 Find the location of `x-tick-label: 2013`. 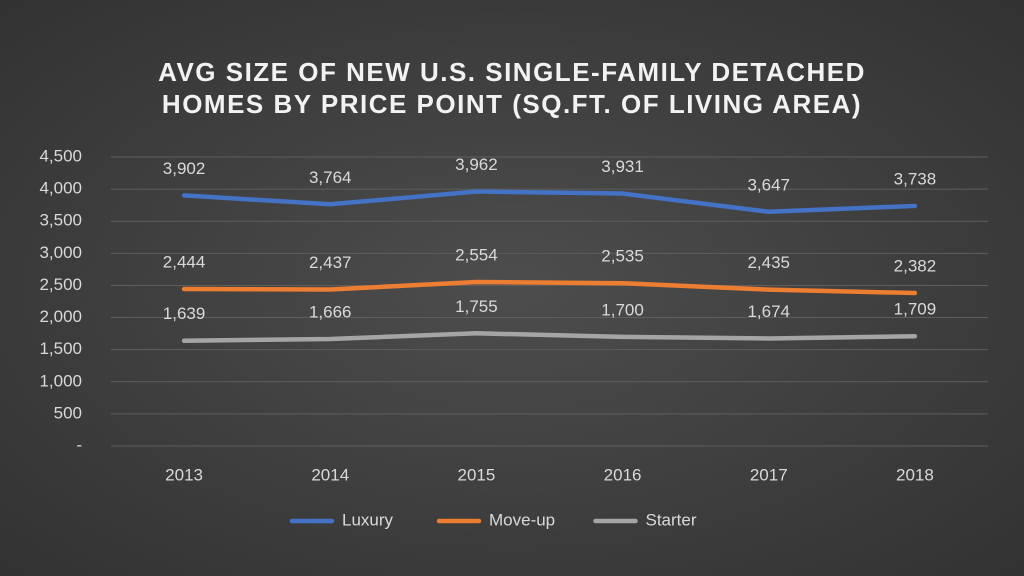

x-tick-label: 2013 is located at coordinates (184, 474).